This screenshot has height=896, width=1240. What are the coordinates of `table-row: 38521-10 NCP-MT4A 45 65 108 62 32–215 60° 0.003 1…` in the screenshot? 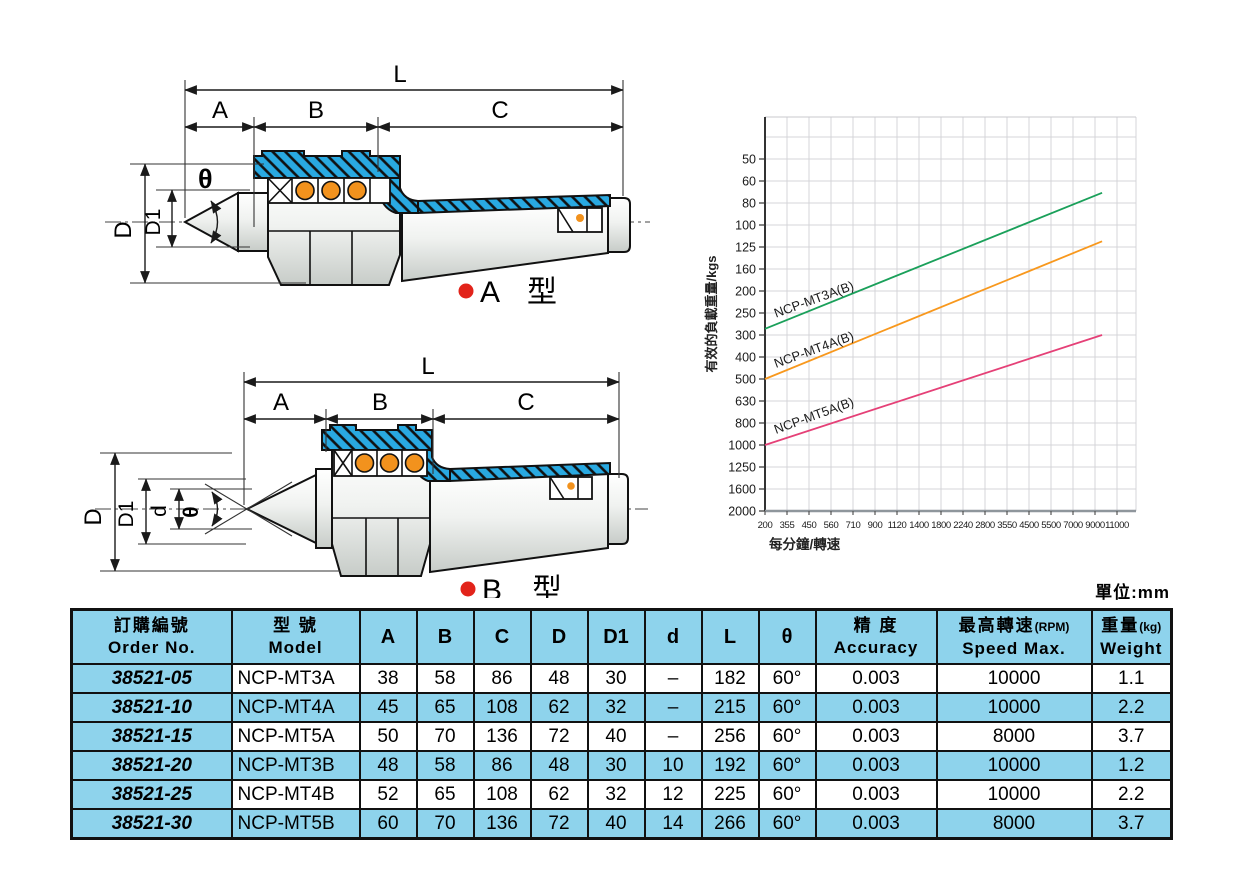 It's located at (621, 707).